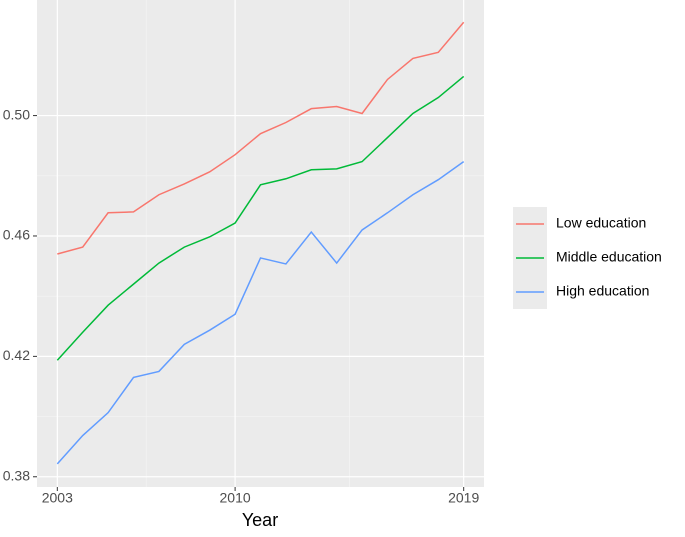 This screenshot has width=685, height=537. What do you see at coordinates (16, 114) in the screenshot?
I see `y-tick-label: 0.50` at bounding box center [16, 114].